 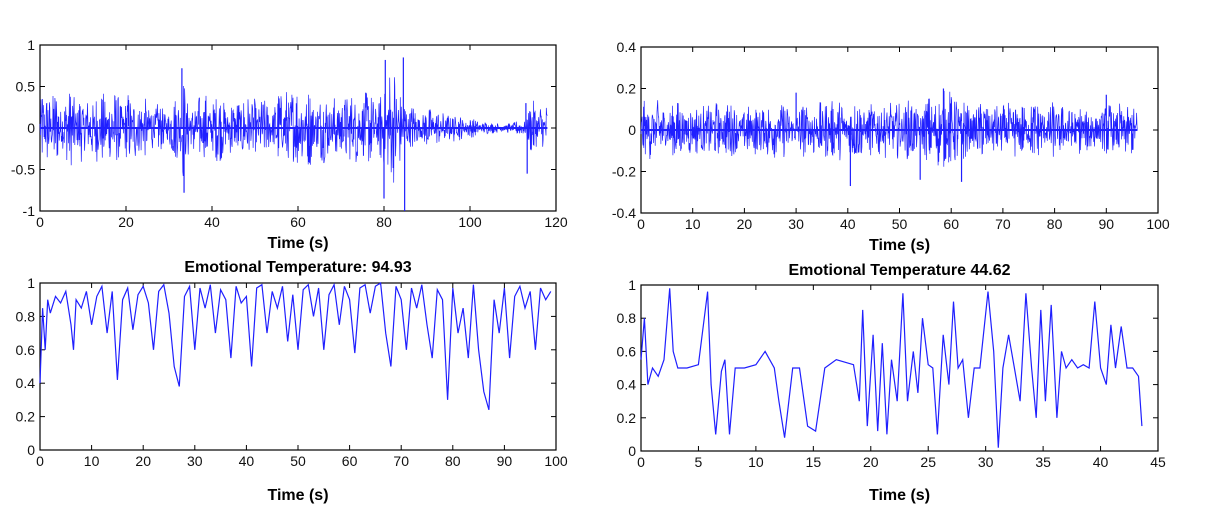 What do you see at coordinates (1043, 462) in the screenshot?
I see `x-tick-label: 35` at bounding box center [1043, 462].